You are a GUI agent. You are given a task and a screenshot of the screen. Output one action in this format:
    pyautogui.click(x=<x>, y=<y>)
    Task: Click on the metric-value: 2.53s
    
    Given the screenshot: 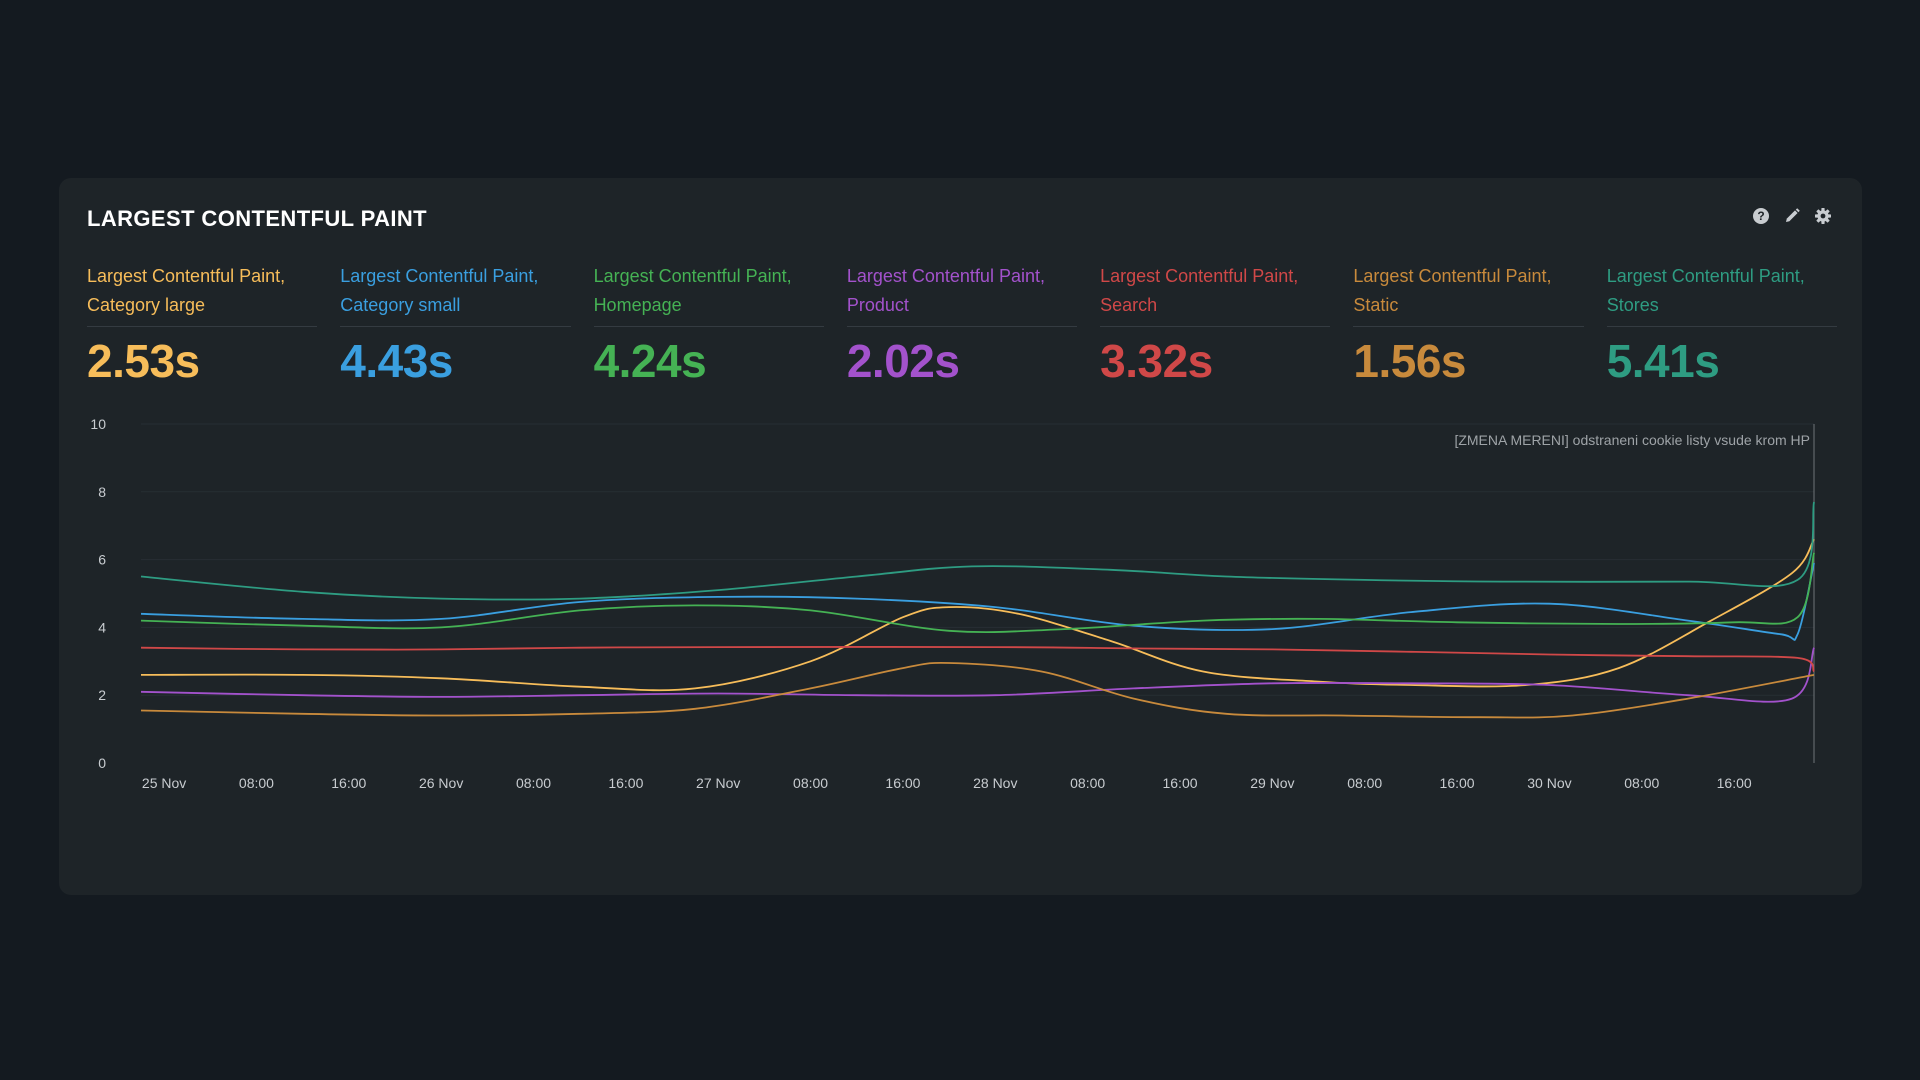 What is the action you would take?
    pyautogui.click(x=143, y=361)
    